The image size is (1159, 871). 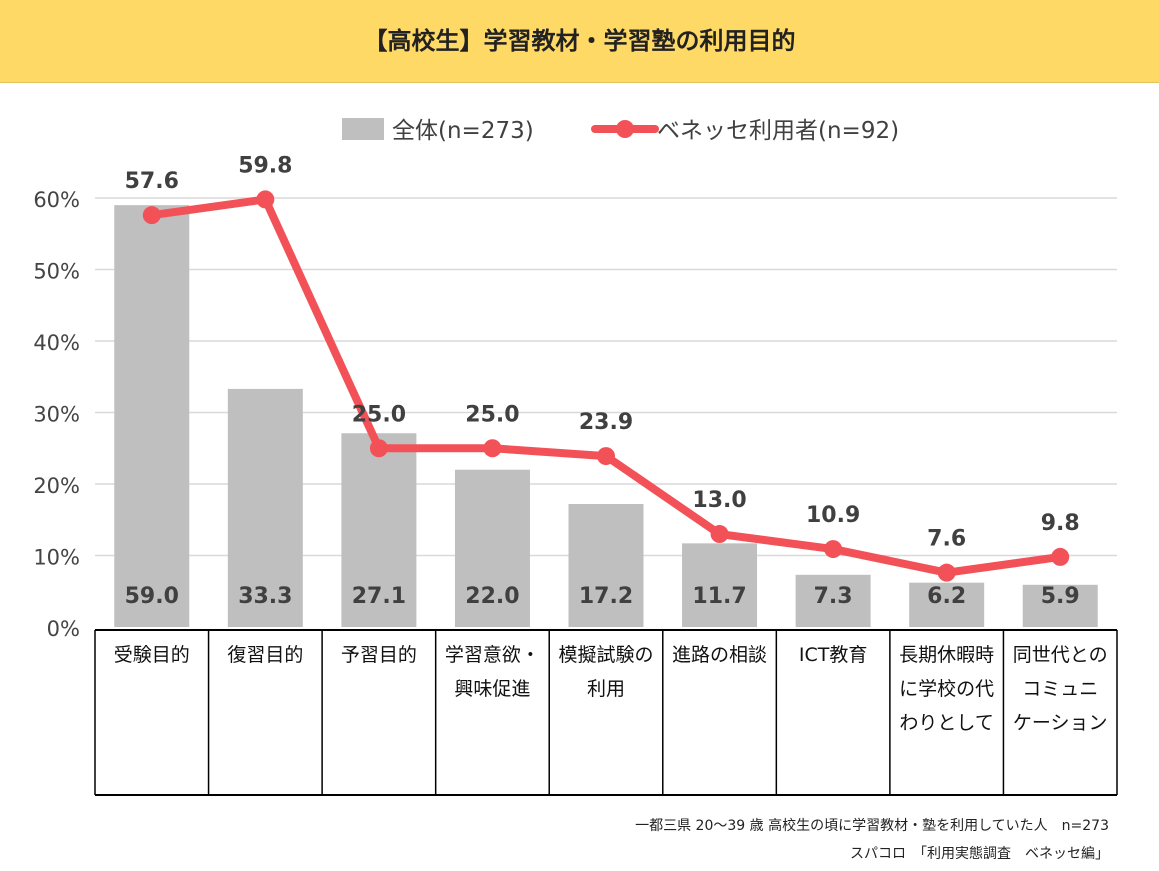 I want to click on category-cell: 模擬試験の 利用, so click(x=606, y=712).